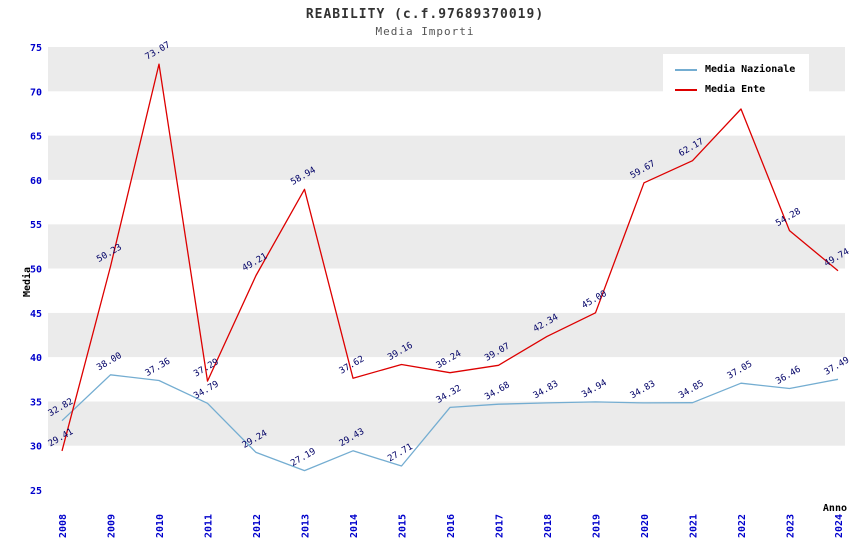 This screenshot has width=850, height=550. I want to click on x-tick-label: 2022, so click(742, 526).